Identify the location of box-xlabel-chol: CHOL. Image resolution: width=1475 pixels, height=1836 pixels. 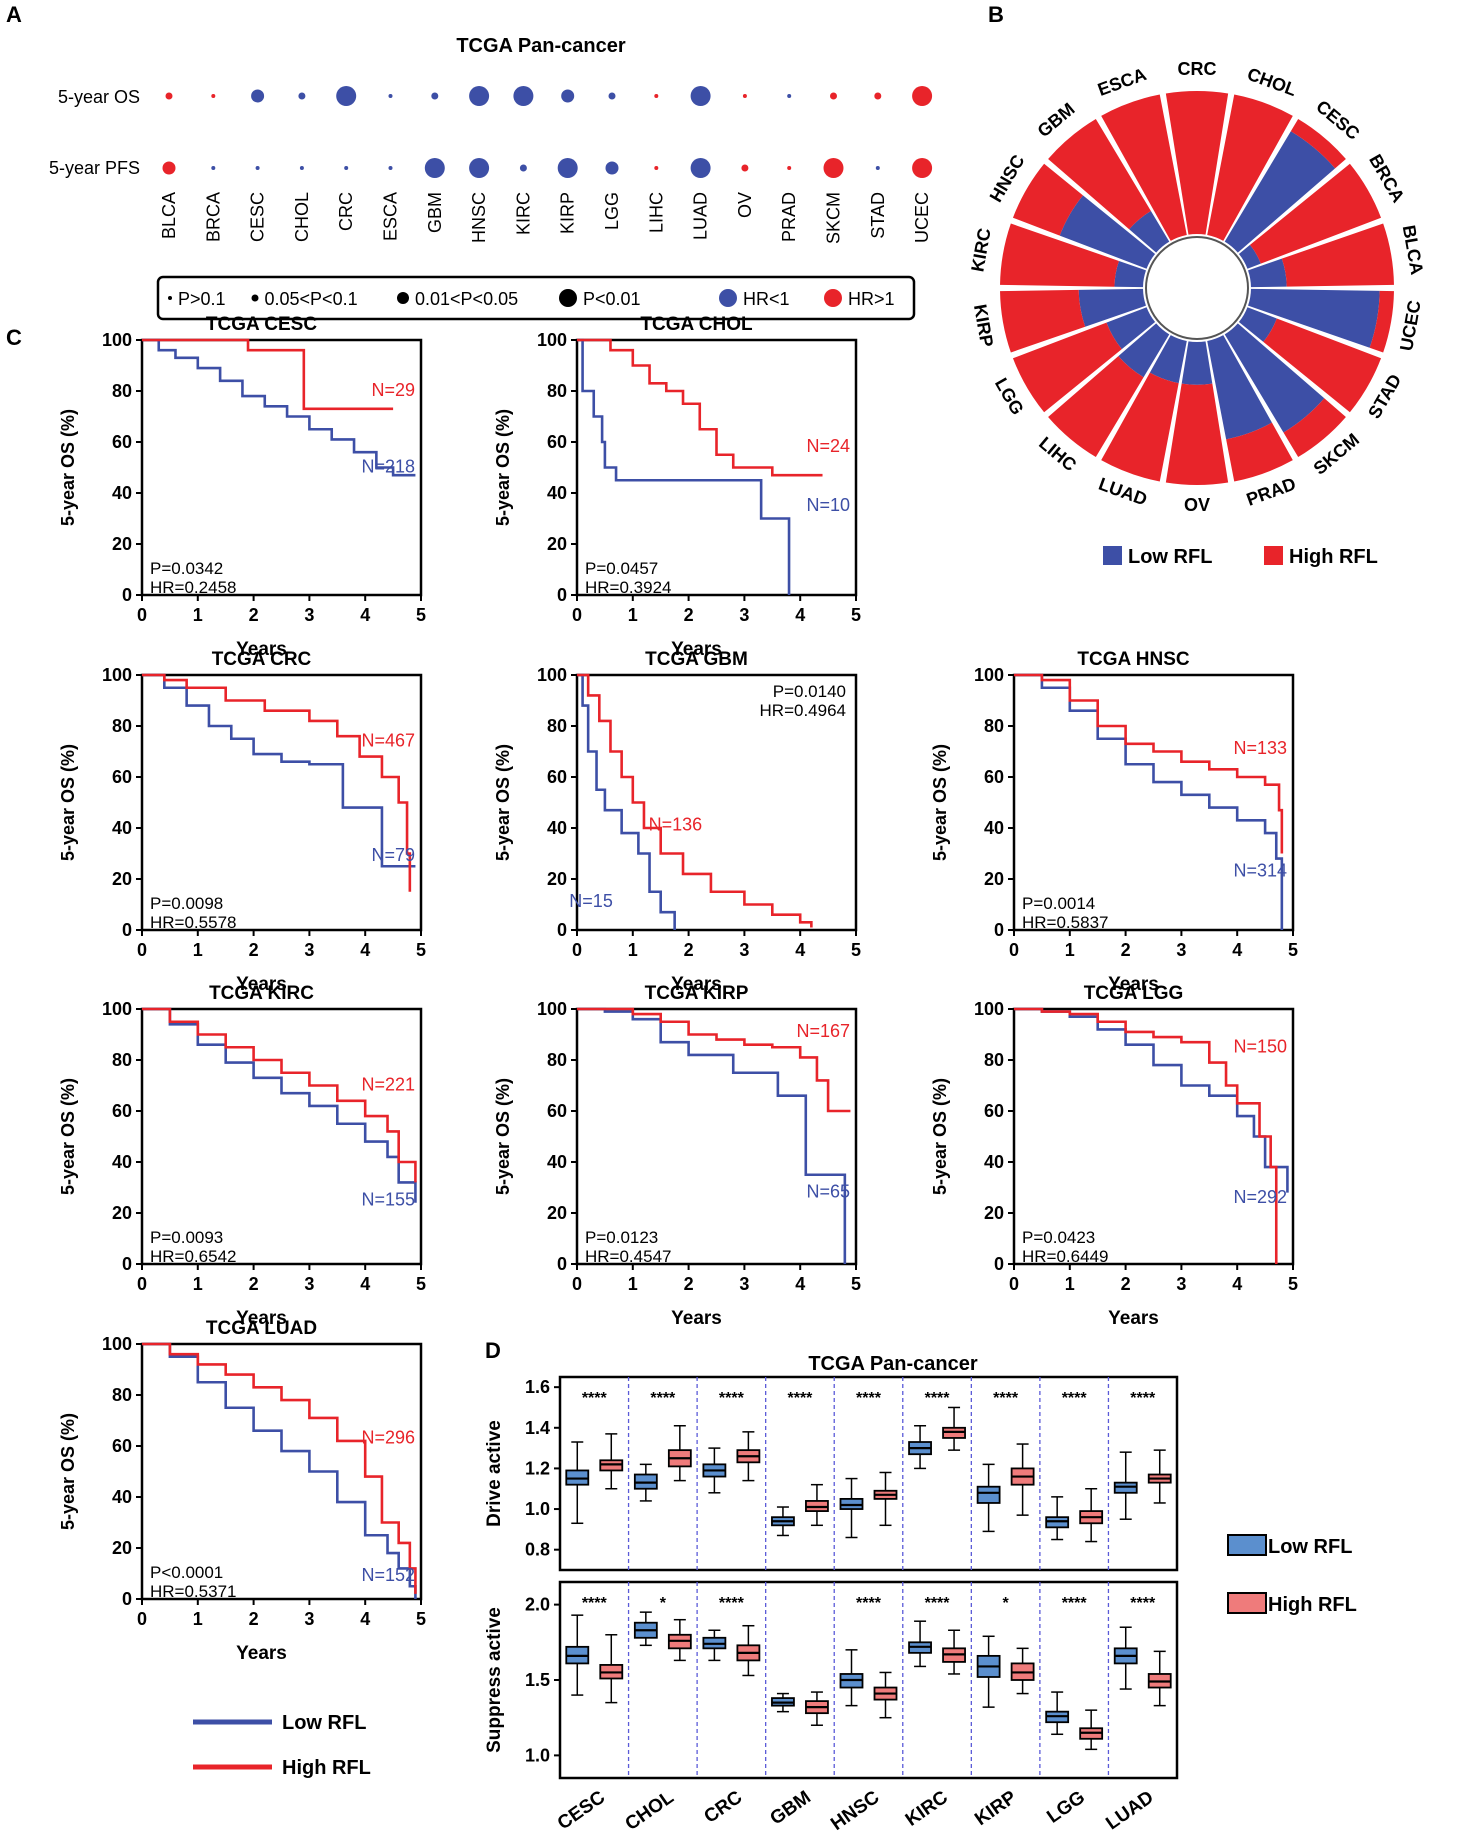
(650, 1811).